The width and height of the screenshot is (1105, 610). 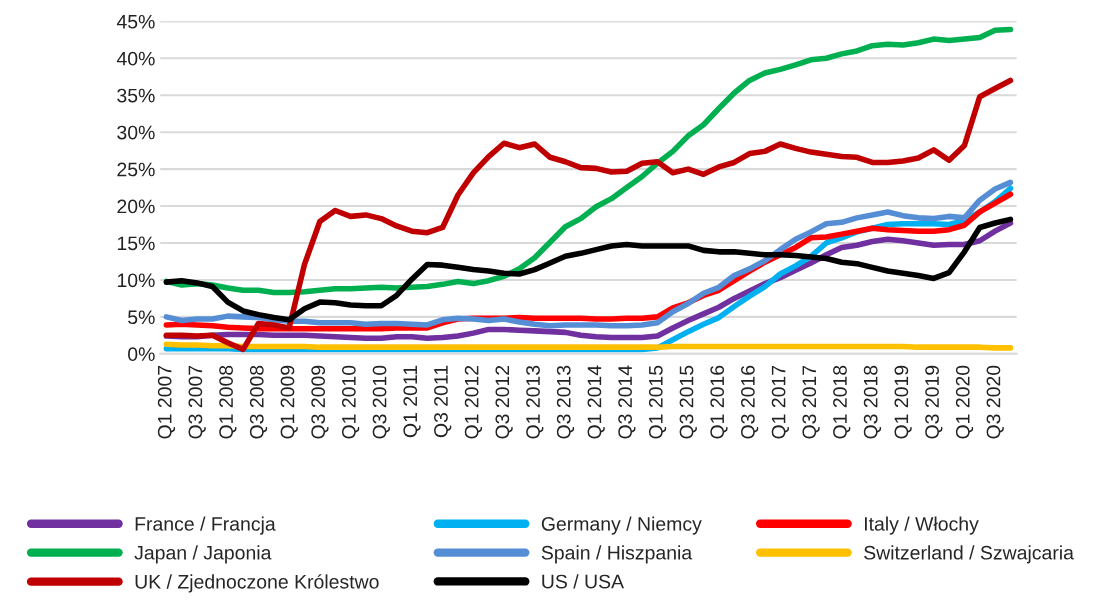 I want to click on legend-label: Switzerland / Szwajcaria, so click(x=969, y=554).